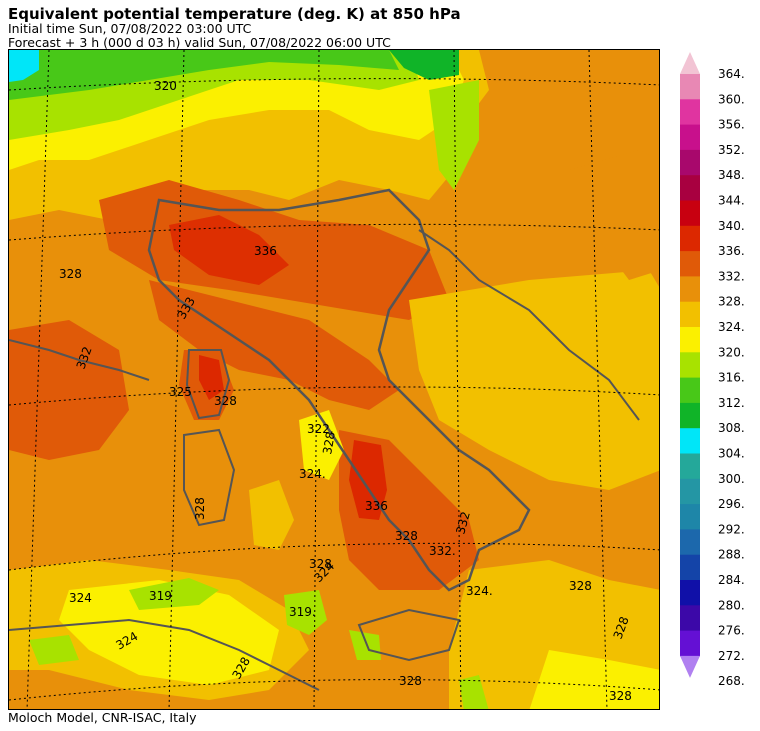  What do you see at coordinates (731, 605) in the screenshot?
I see `colorbar-label: 280.` at bounding box center [731, 605].